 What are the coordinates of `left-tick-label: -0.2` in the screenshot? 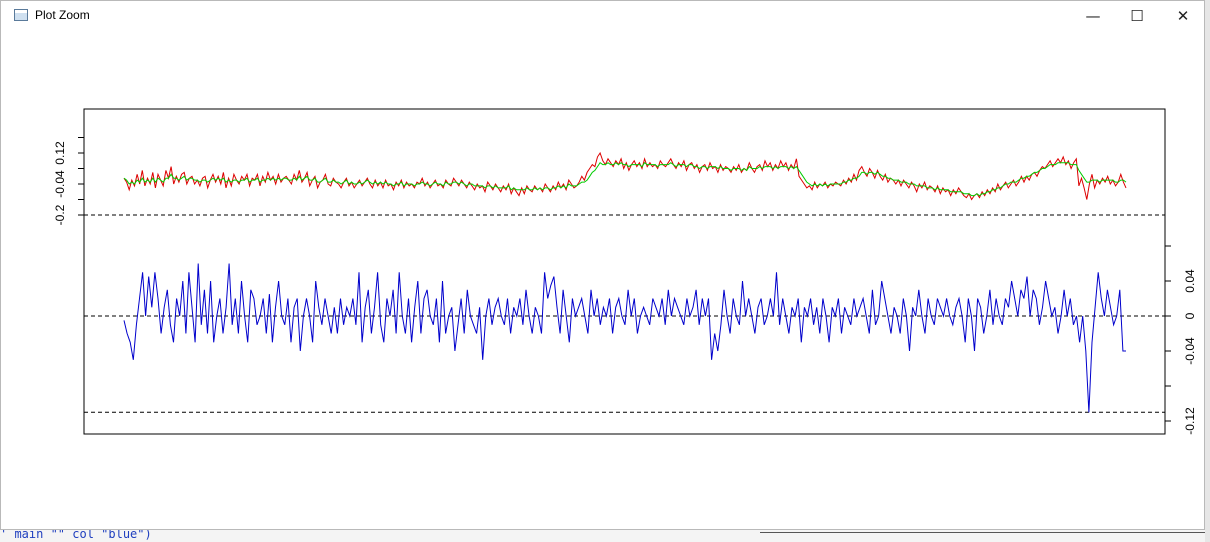 It's located at (60, 214).